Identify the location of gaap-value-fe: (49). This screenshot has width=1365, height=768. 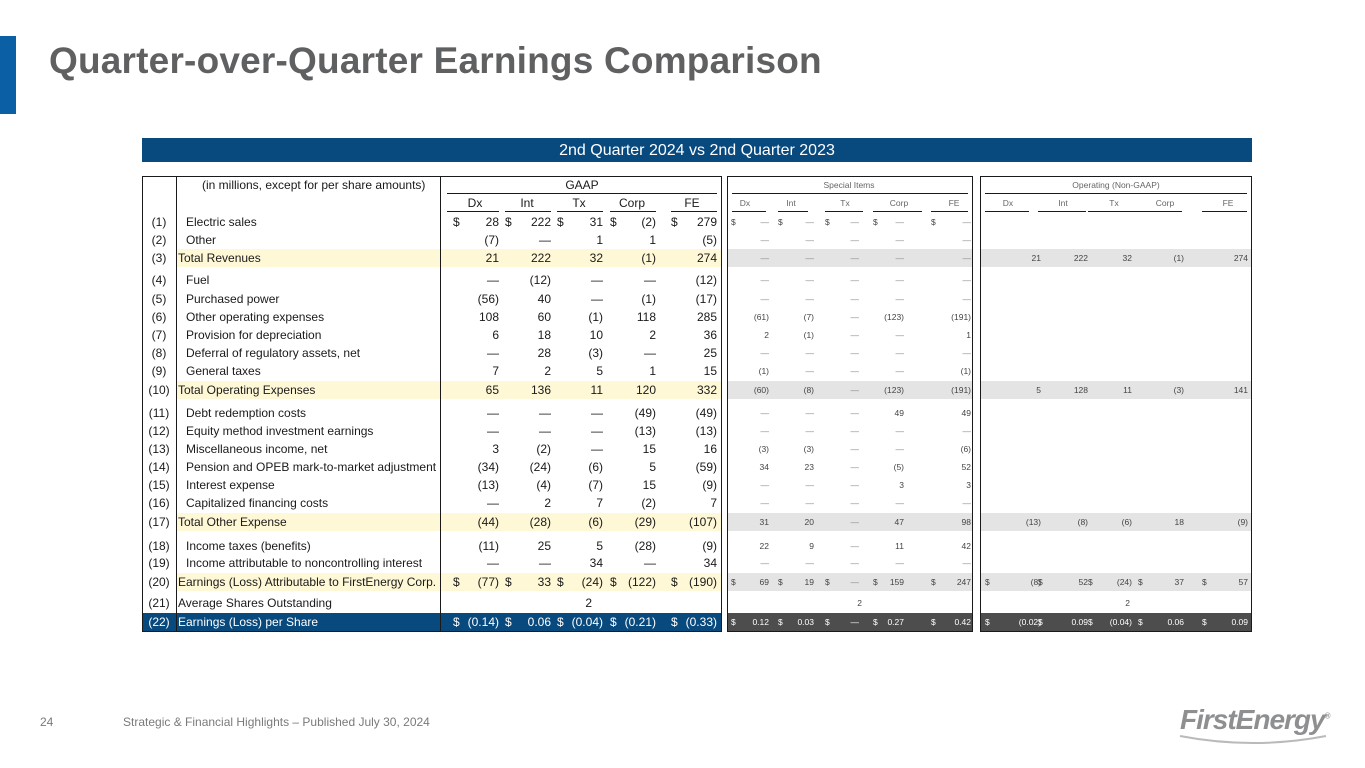
(706, 413).